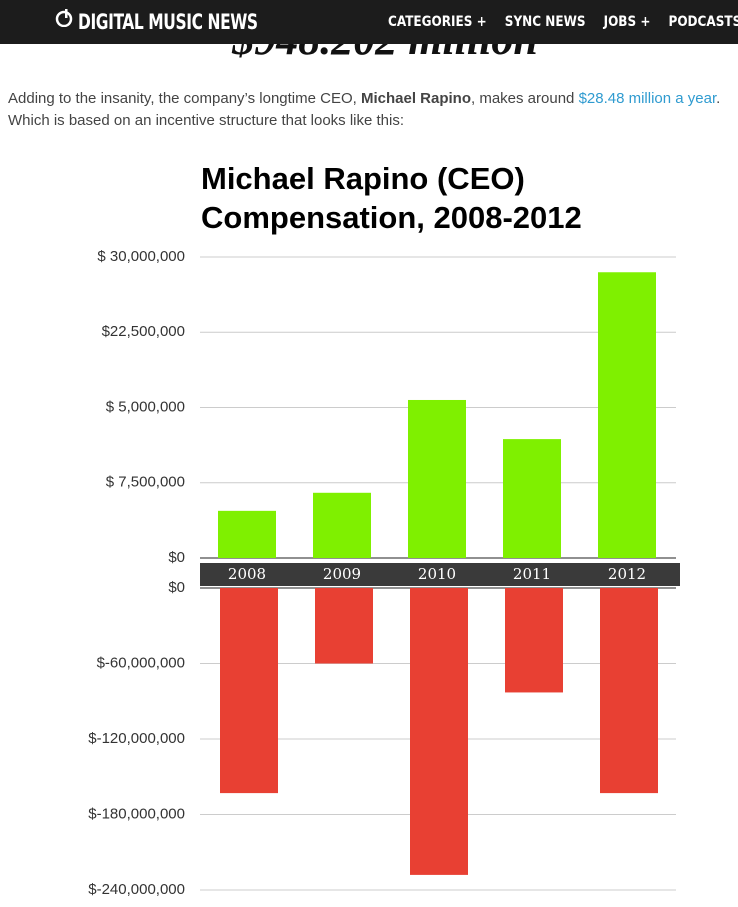 This screenshot has height=907, width=738. I want to click on logo-icon, so click(64, 18).